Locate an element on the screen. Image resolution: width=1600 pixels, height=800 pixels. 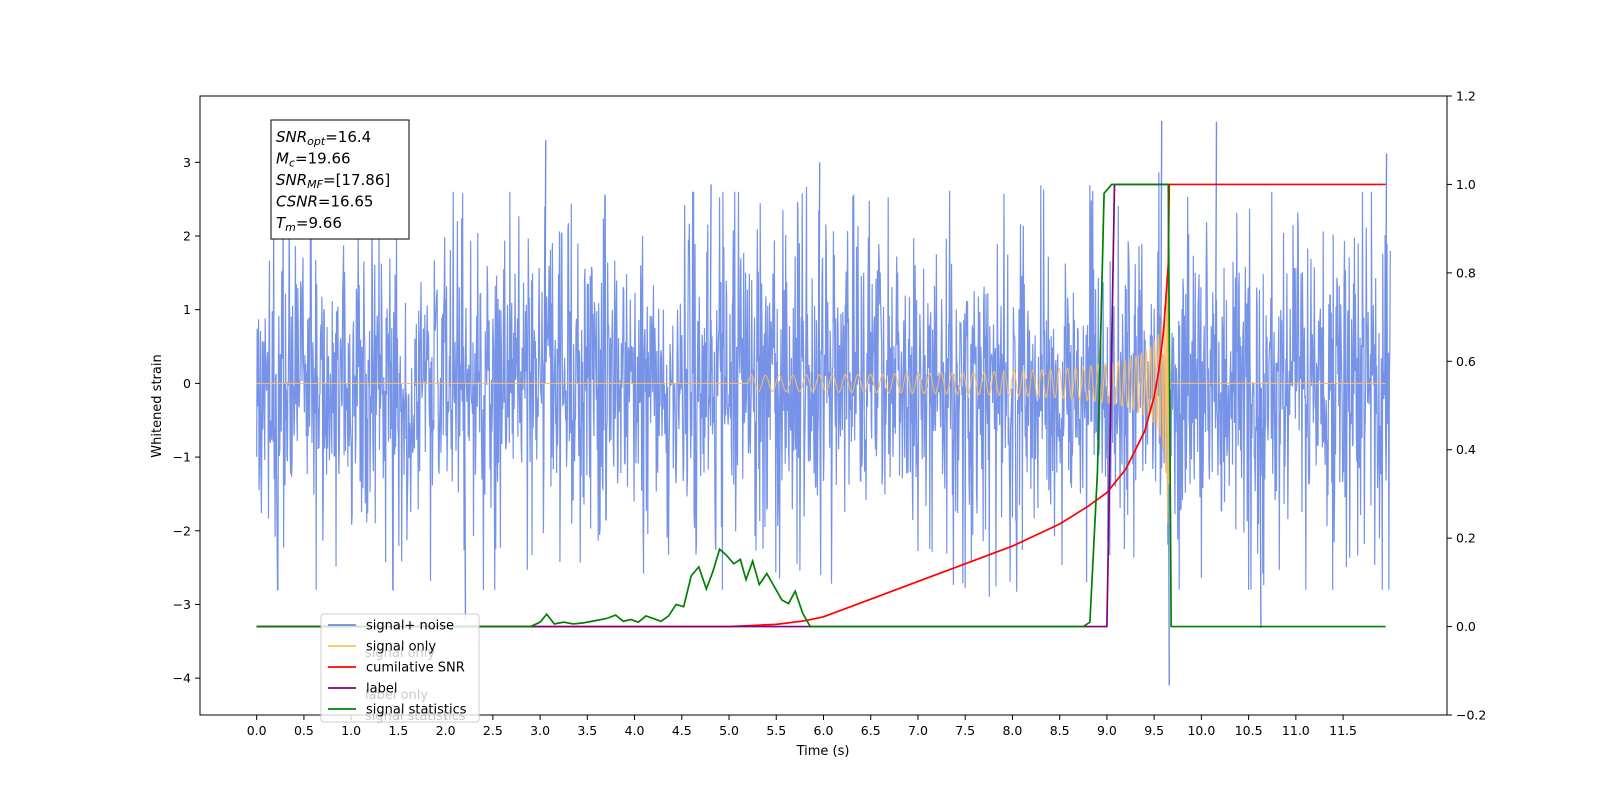
y-right-tick-label: 1.0 is located at coordinates (1466, 184).